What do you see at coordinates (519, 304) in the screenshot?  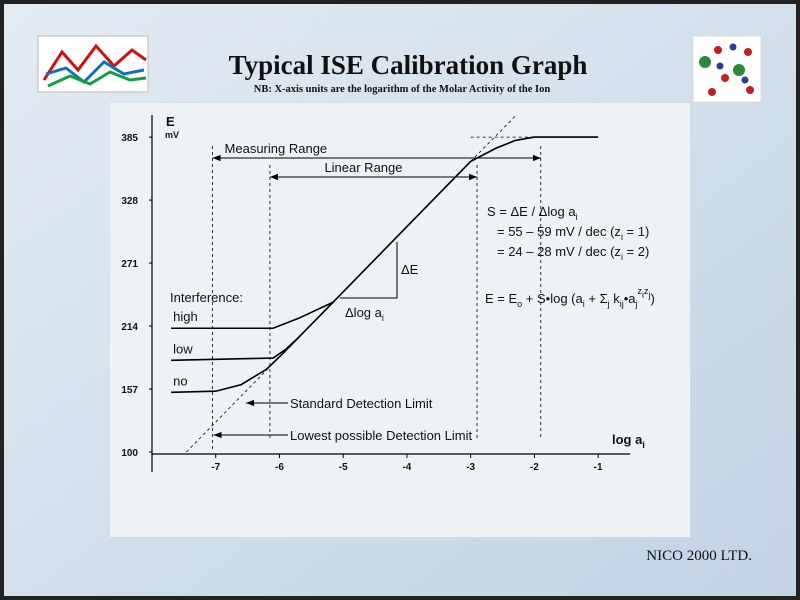 I see `subscript: o` at bounding box center [519, 304].